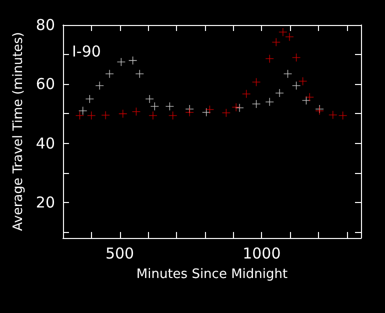  I want to click on x-tick-label: 500, so click(119, 253).